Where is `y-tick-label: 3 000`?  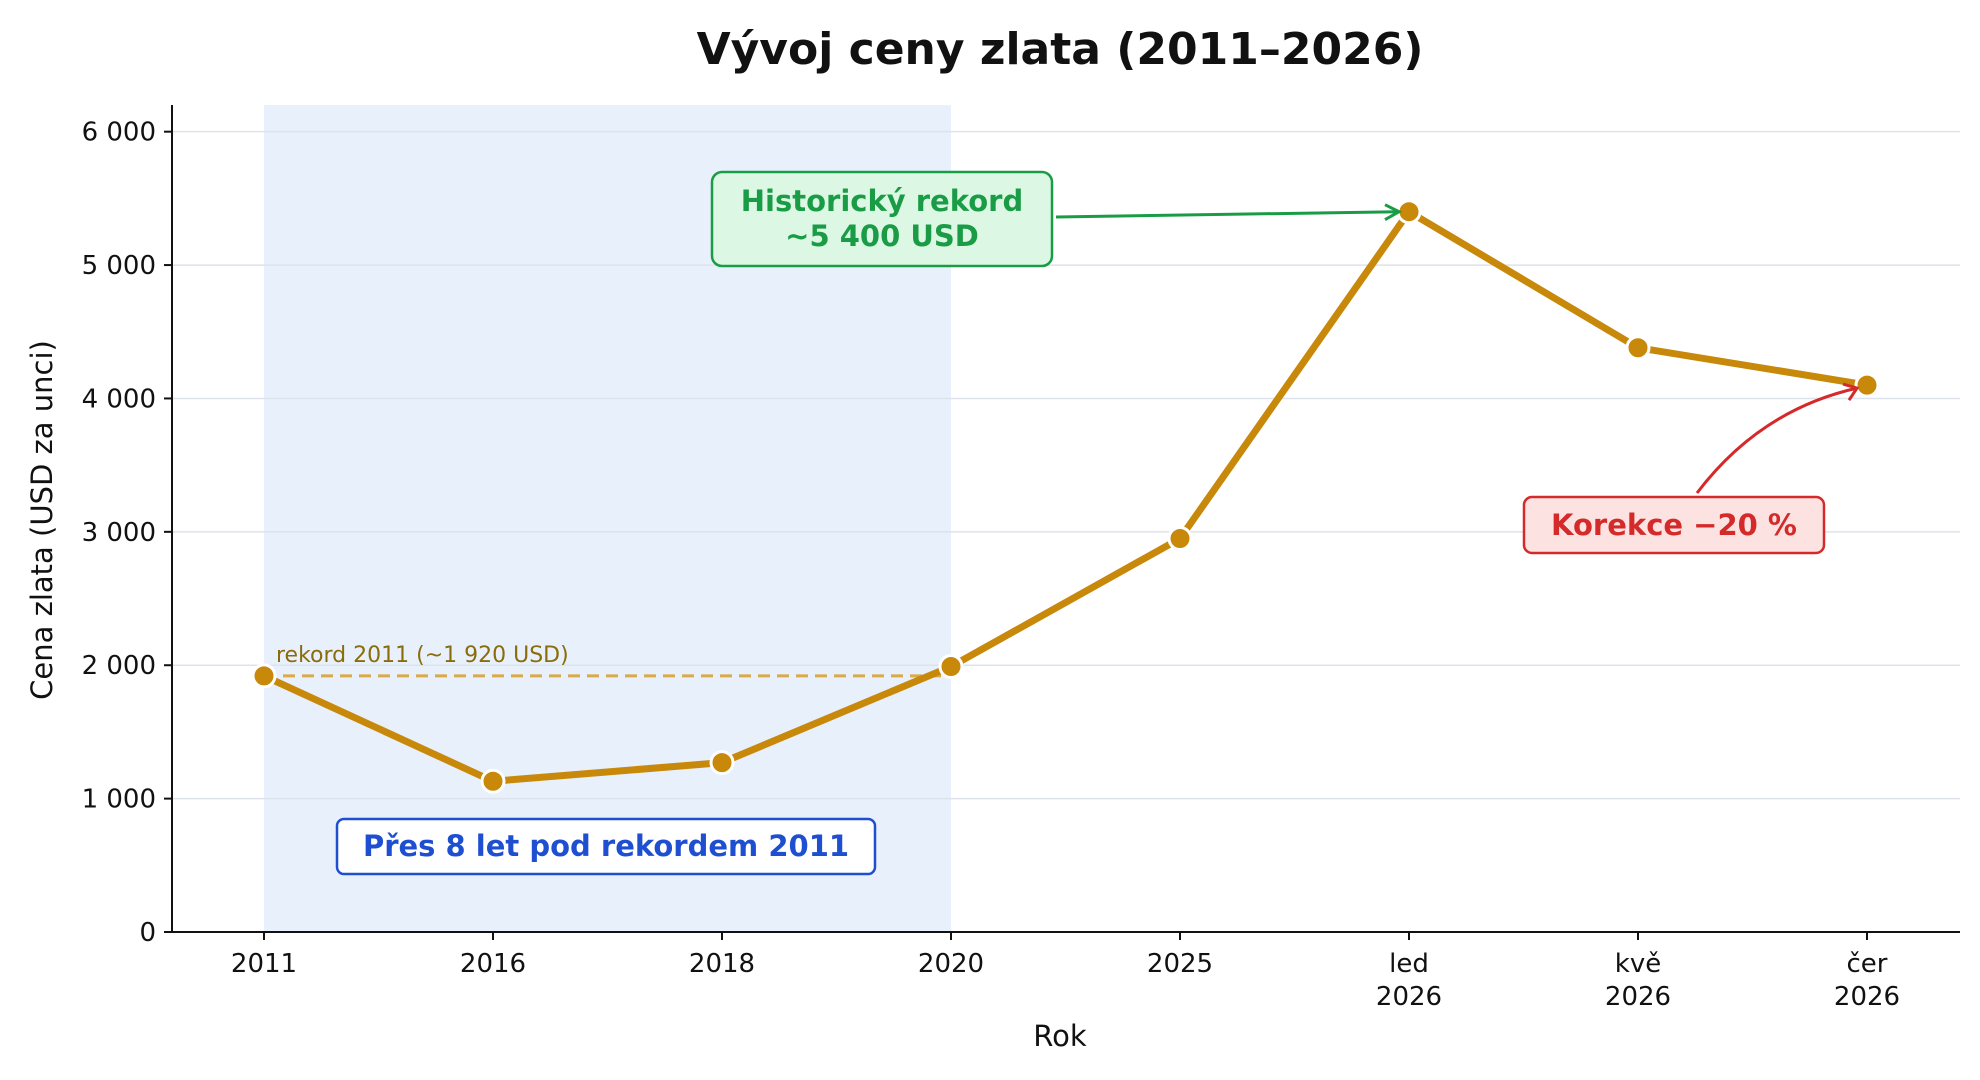 y-tick-label: 3 000 is located at coordinates (119, 533).